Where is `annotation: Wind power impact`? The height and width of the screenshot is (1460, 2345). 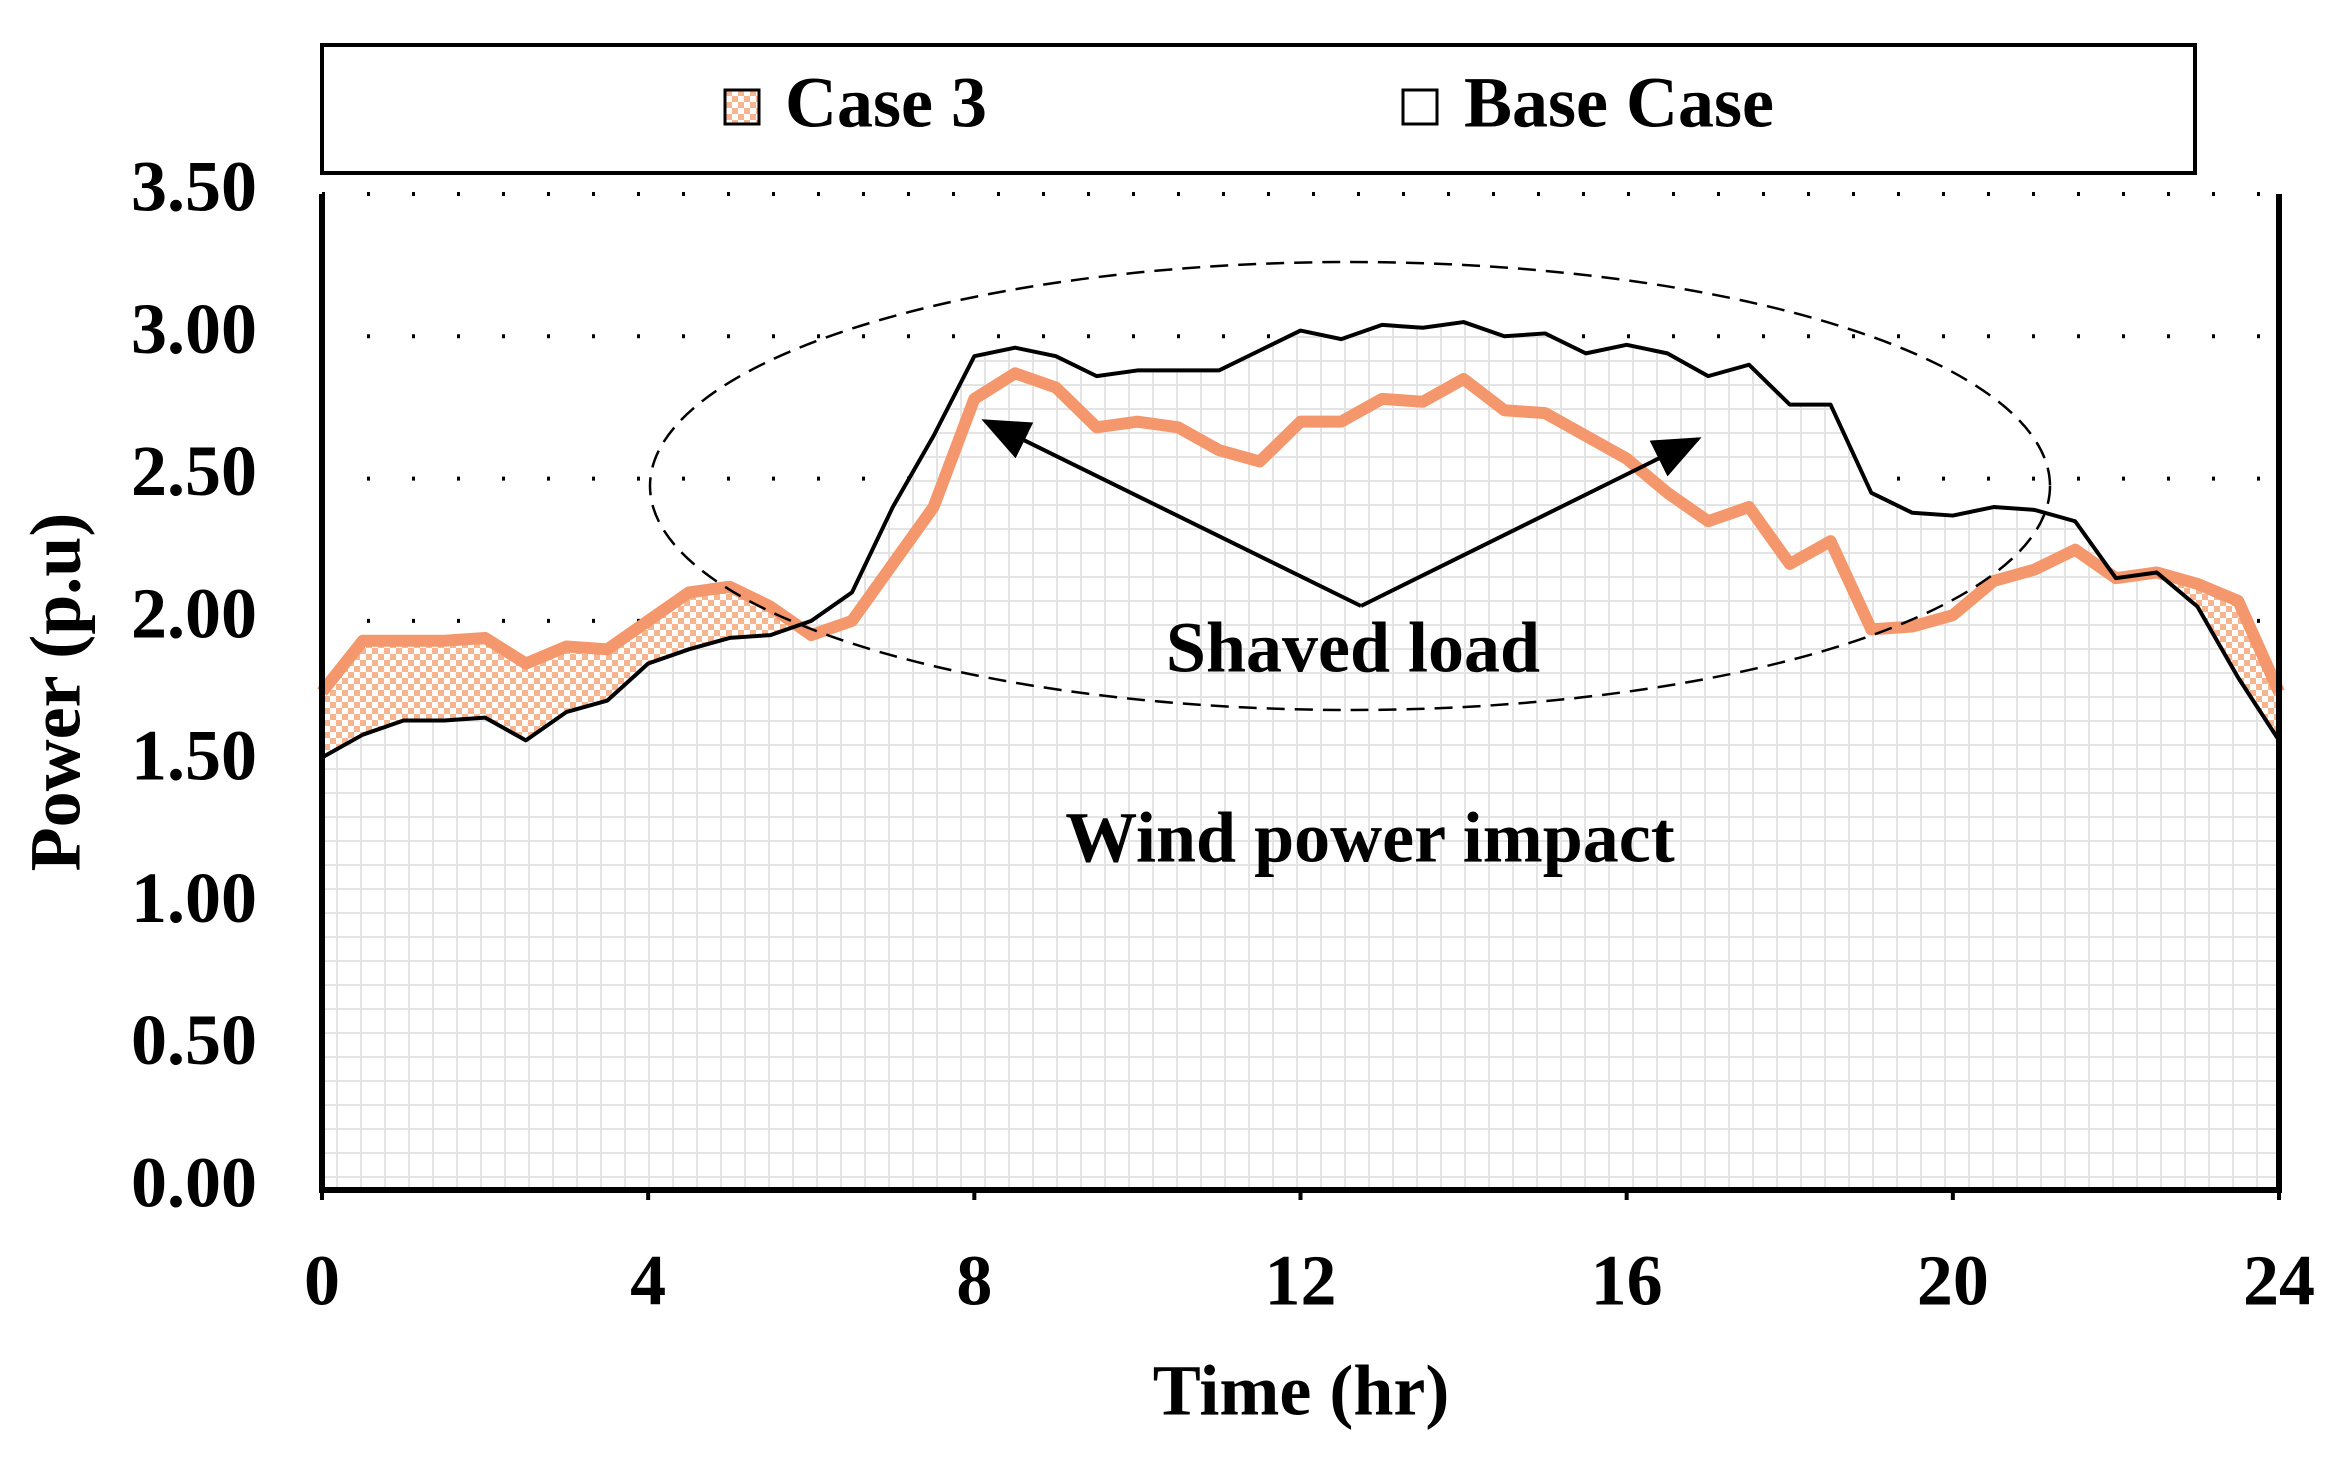
annotation: Wind power impact is located at coordinates (1369, 838).